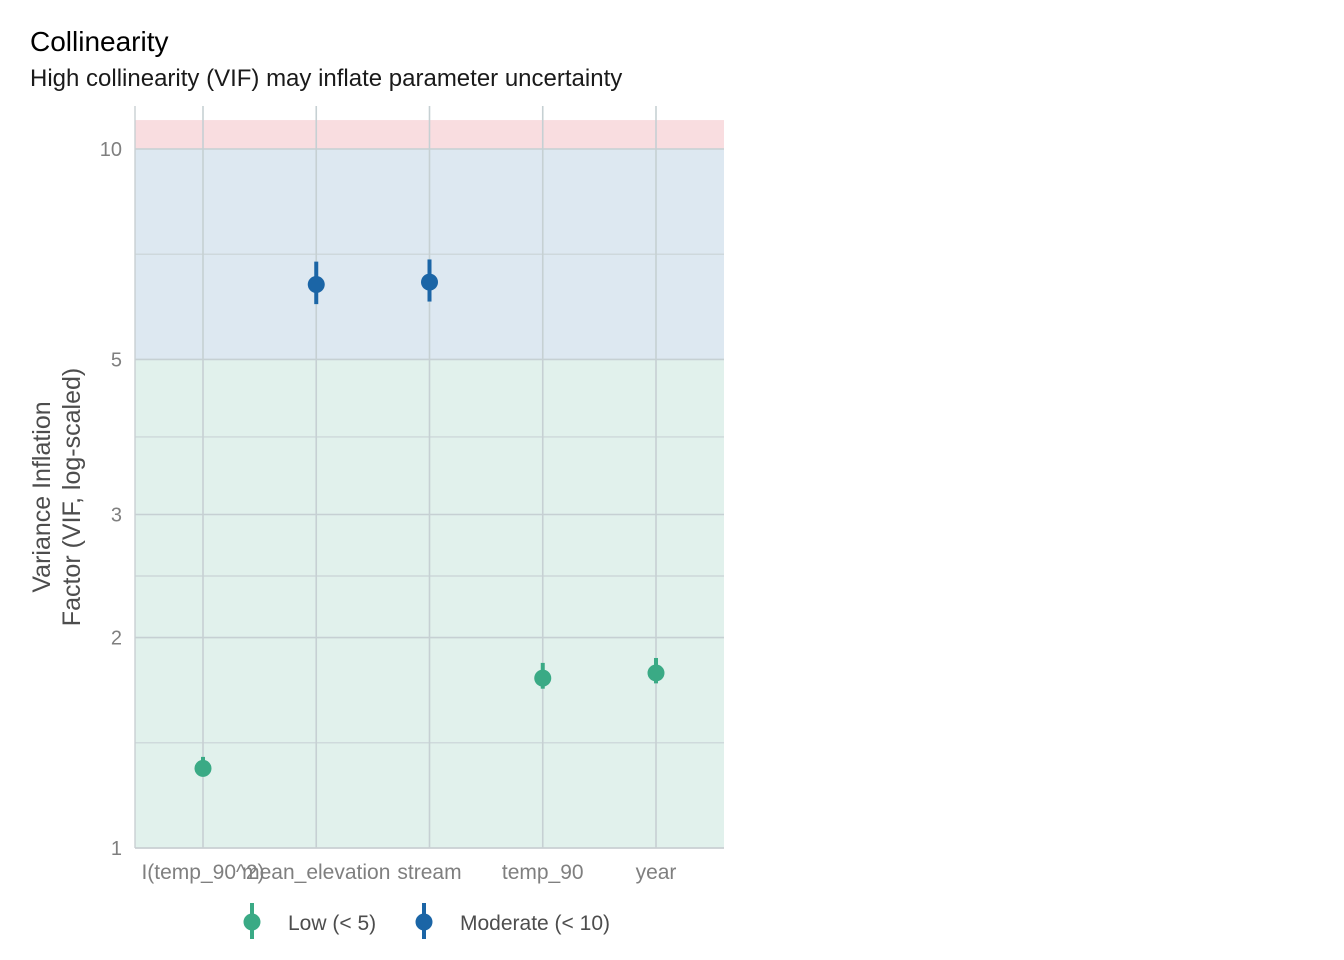 Image resolution: width=1344 pixels, height=960 pixels. What do you see at coordinates (656, 872) in the screenshot?
I see `x-tick-label: year` at bounding box center [656, 872].